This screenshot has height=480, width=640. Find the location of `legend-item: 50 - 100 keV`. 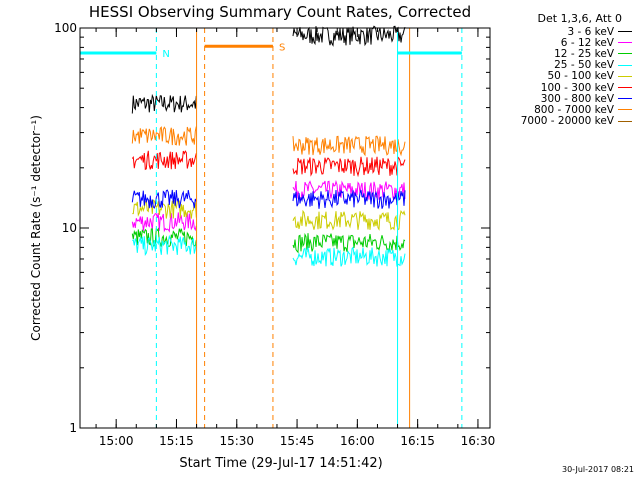

legend-item: 50 - 100 keV is located at coordinates (557, 76).